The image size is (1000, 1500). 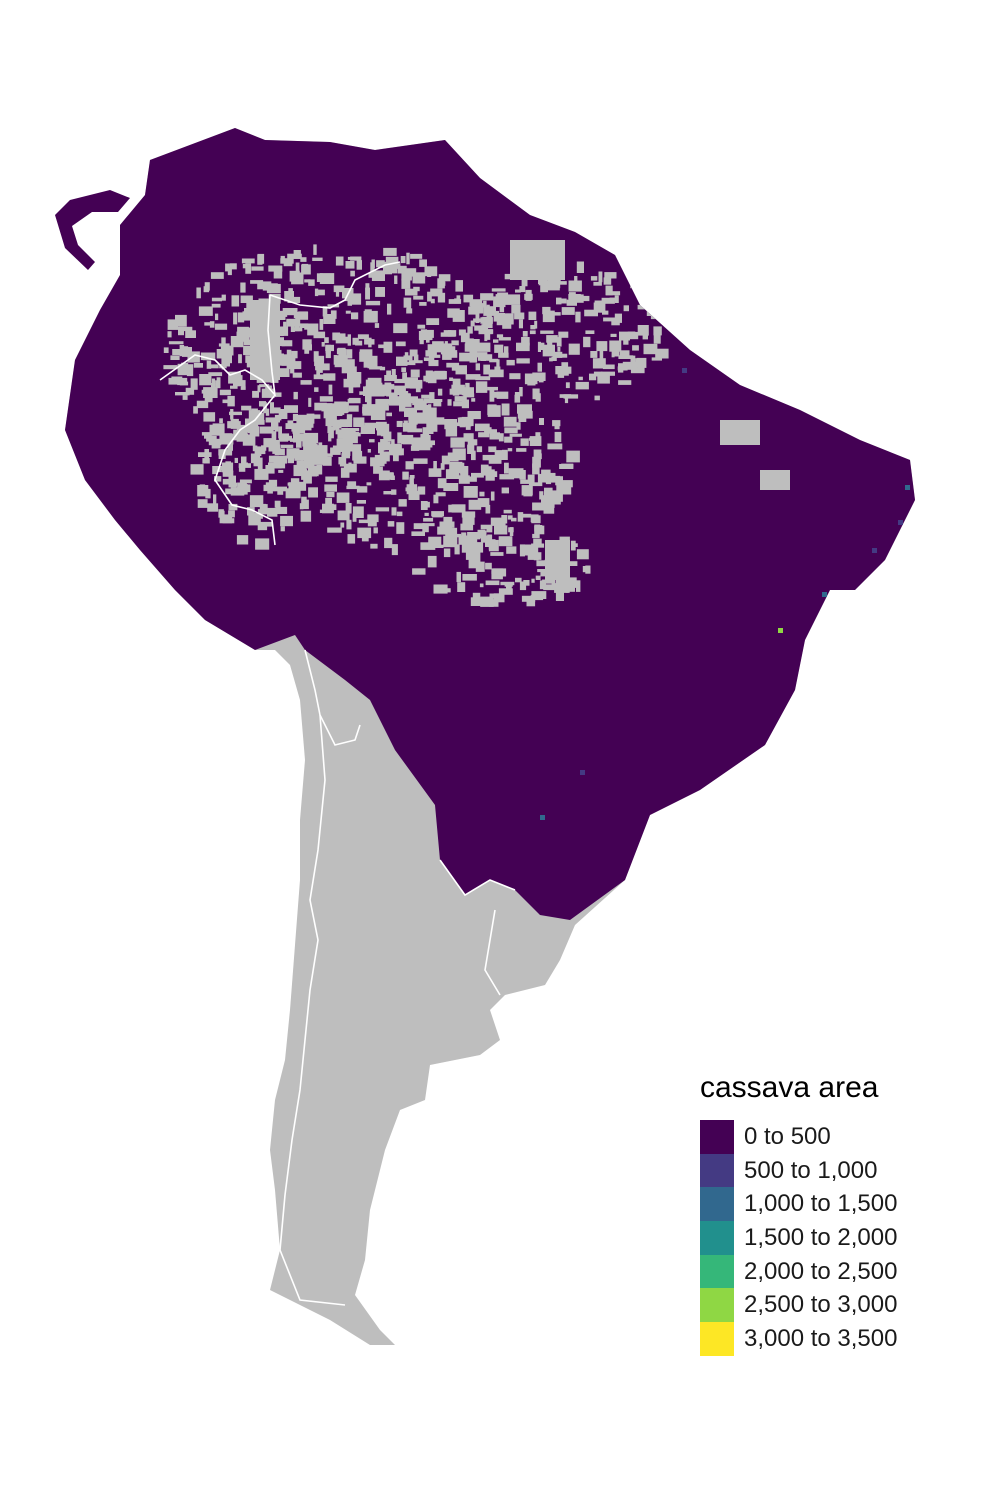 I want to click on legend-label: 1,500 to 2,000, so click(x=821, y=1237).